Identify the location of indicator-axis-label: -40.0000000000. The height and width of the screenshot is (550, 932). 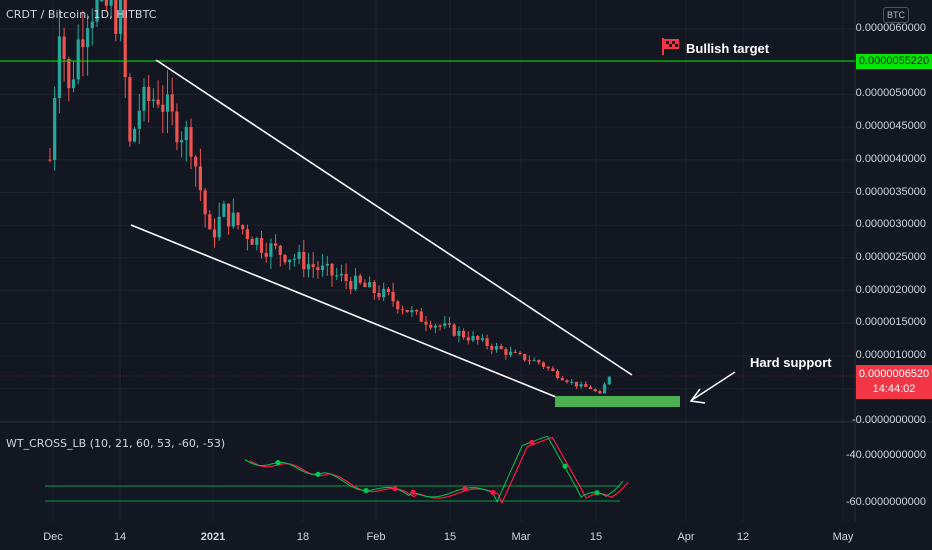
(885, 455).